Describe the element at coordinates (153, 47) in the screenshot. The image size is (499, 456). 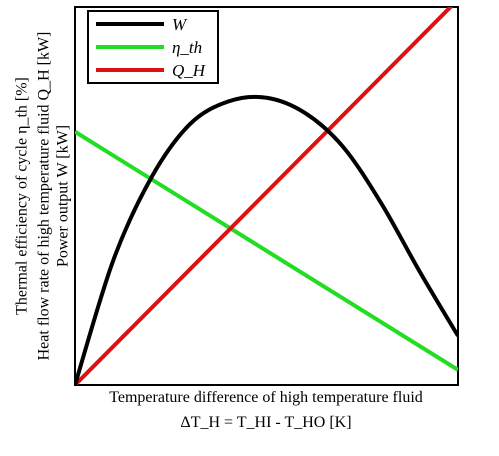
I see `legend: W η_th Q_H` at that location.